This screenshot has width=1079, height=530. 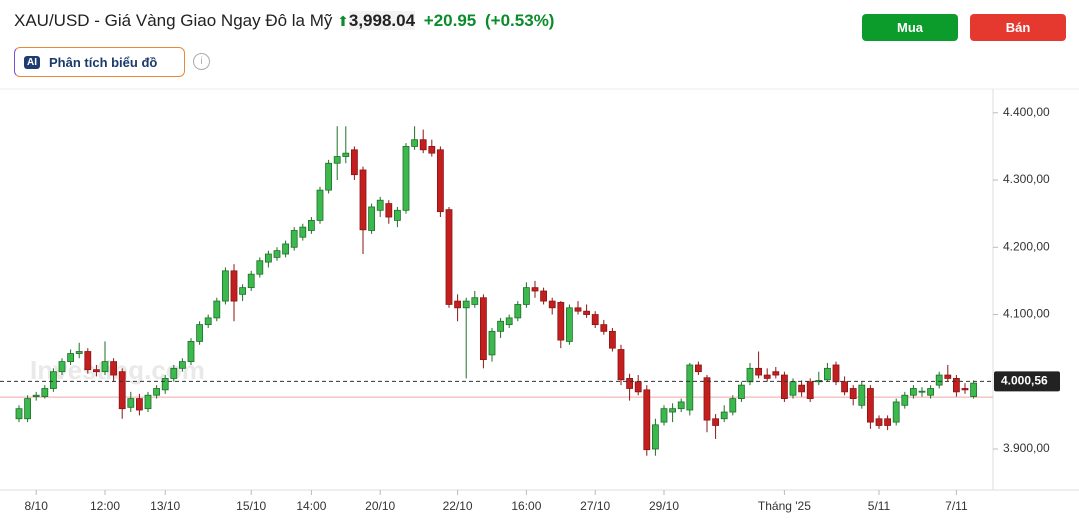 I want to click on last-price-box, so click(x=1027, y=381).